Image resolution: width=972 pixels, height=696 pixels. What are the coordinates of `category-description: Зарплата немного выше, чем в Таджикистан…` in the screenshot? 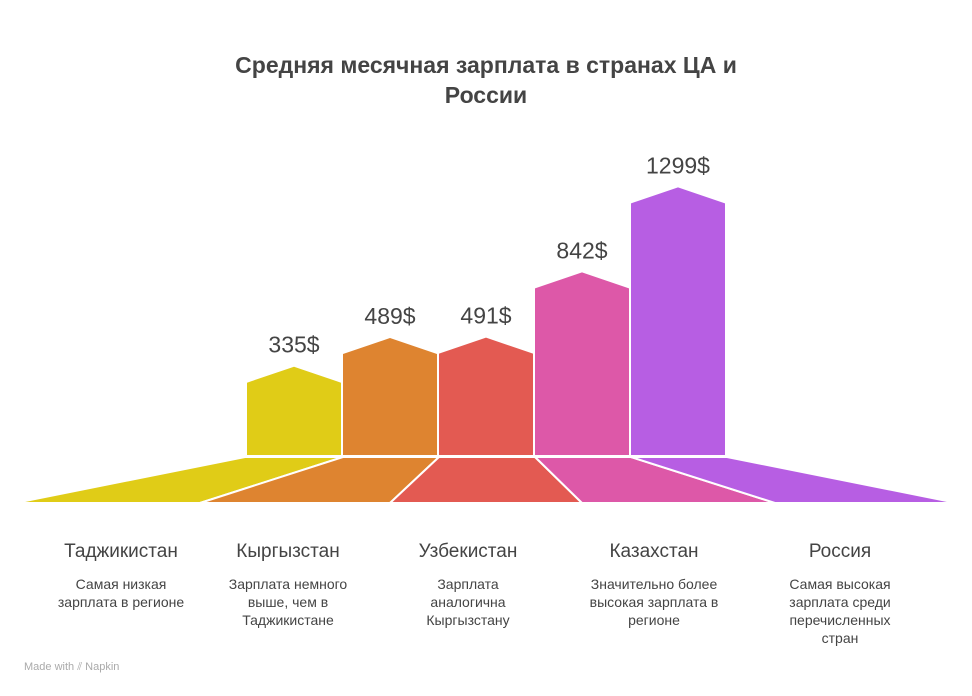 It's located at (288, 602).